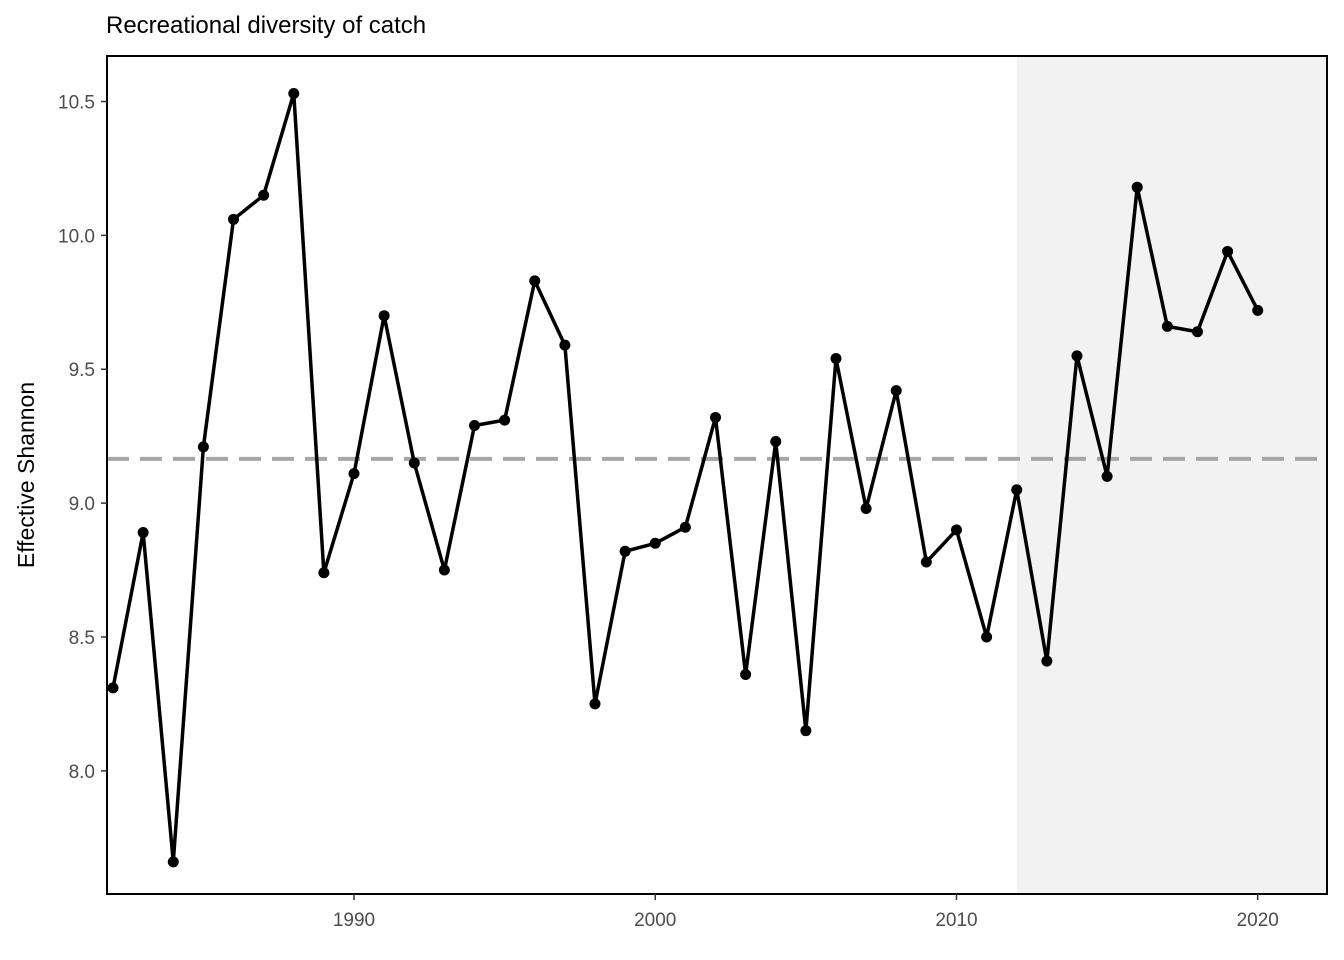 The height and width of the screenshot is (960, 1344). Describe the element at coordinates (82, 638) in the screenshot. I see `y-tick-label: 8.5` at that location.